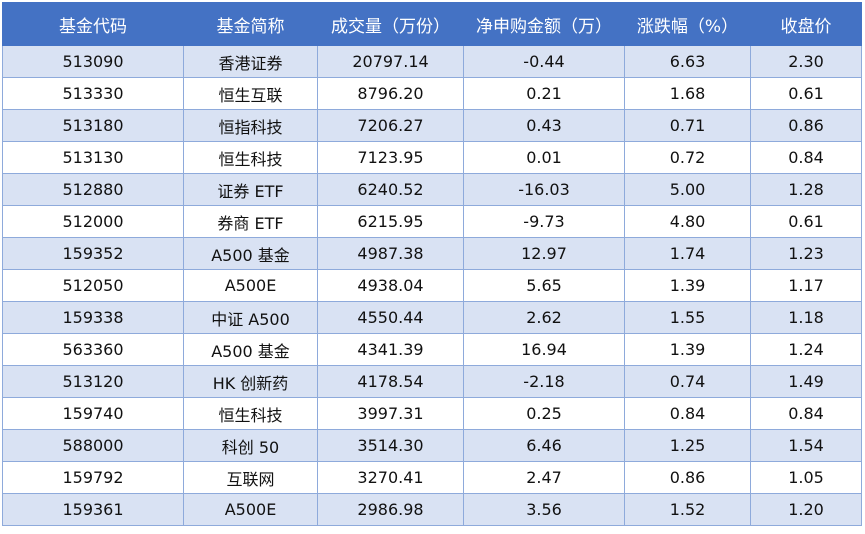 The width and height of the screenshot is (865, 534). Describe the element at coordinates (93, 253) in the screenshot. I see `fund-code-cell: 159352` at that location.